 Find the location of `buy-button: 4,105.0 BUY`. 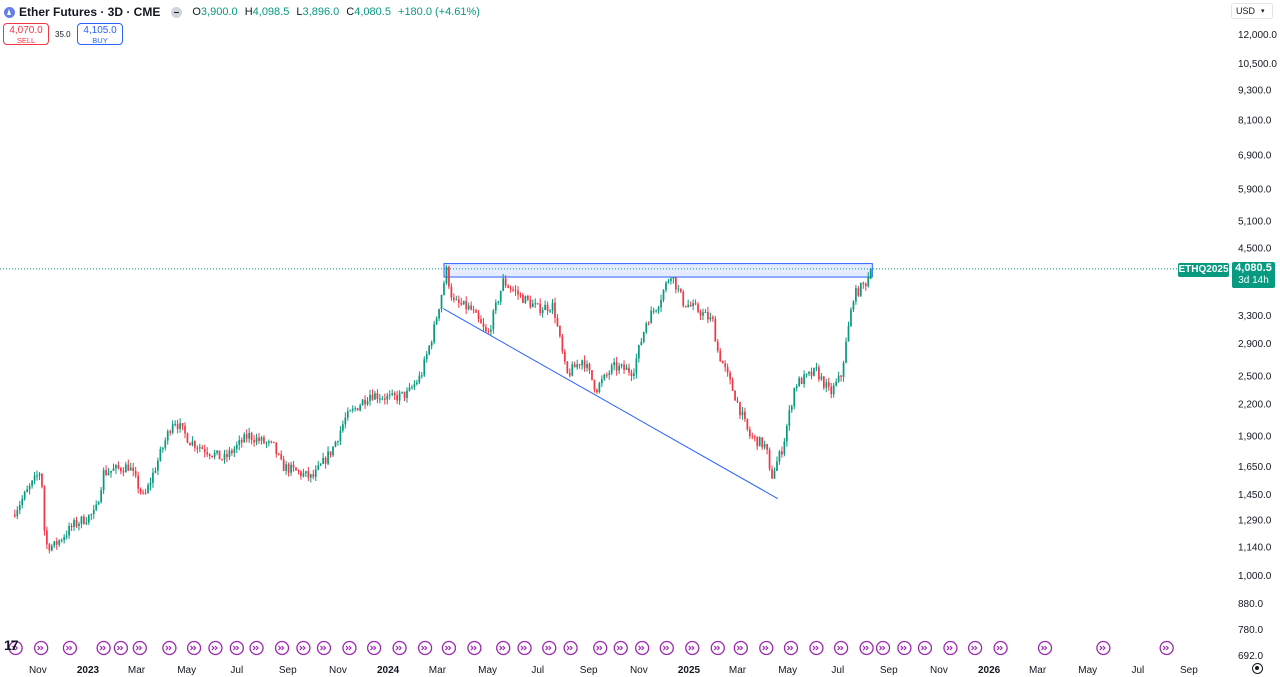

buy-button: 4,105.0 BUY is located at coordinates (100, 34).